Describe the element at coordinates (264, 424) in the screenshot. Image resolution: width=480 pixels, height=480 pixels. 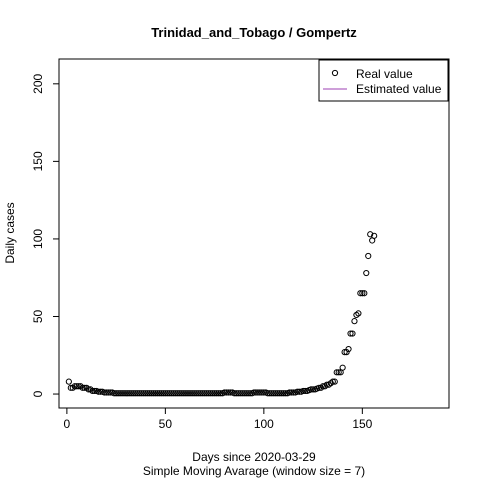
I see `x-tick-label: 100` at that location.